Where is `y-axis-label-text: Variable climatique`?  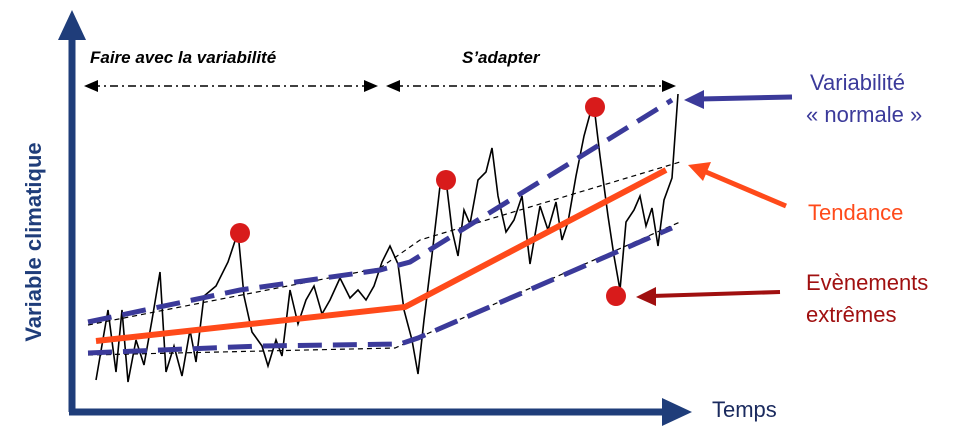
y-axis-label-text: Variable climatique is located at coordinates (33, 242).